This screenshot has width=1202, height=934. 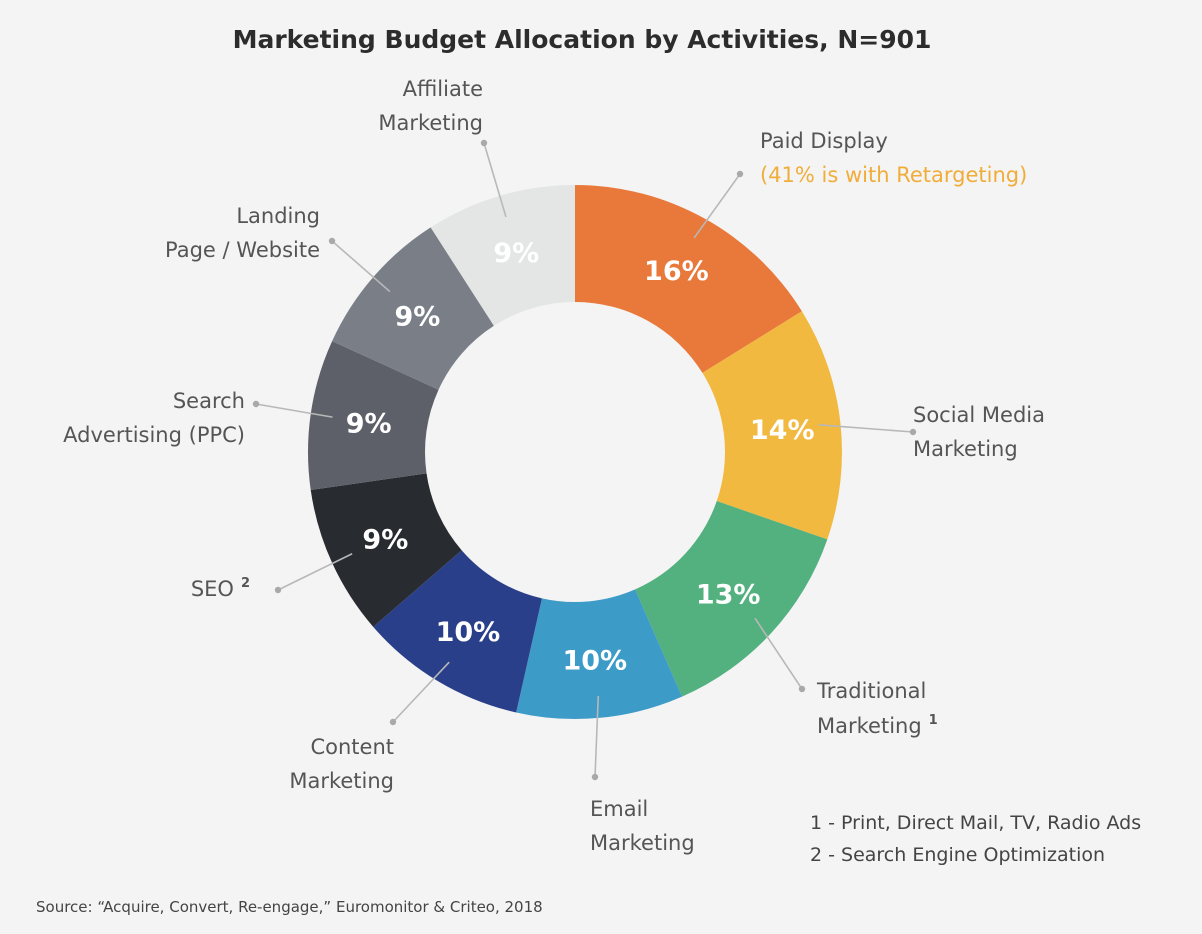 I want to click on slice-paid-display, so click(x=688, y=279).